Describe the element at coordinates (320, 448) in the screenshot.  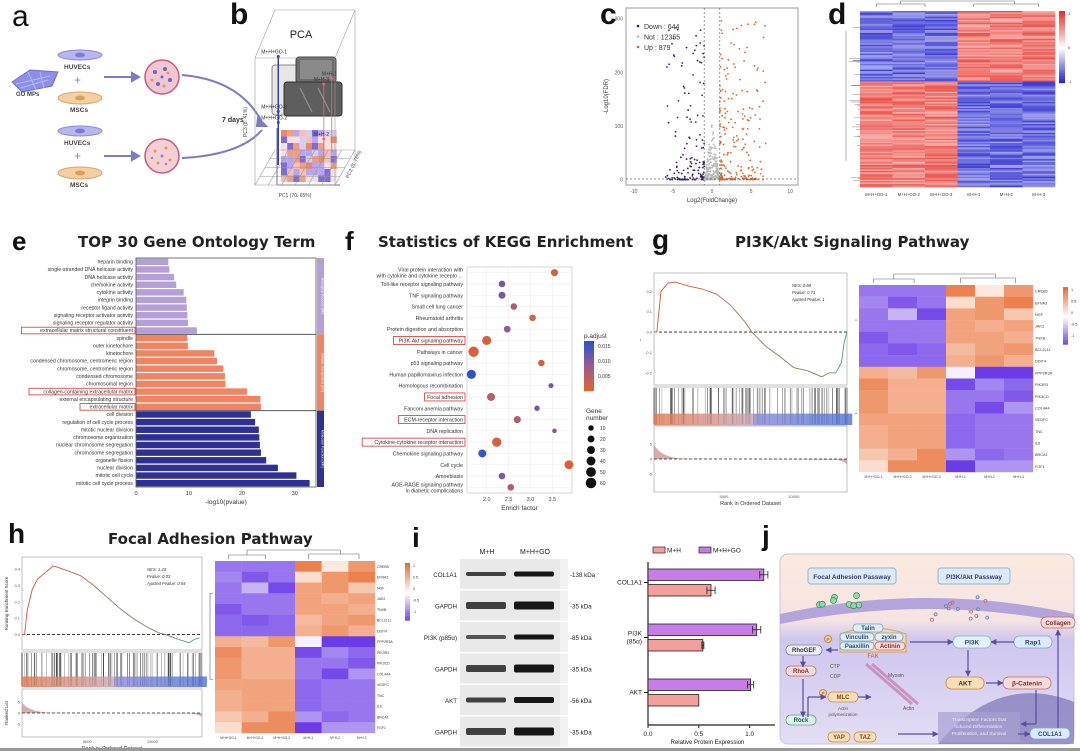
I see `group-strip` at that location.